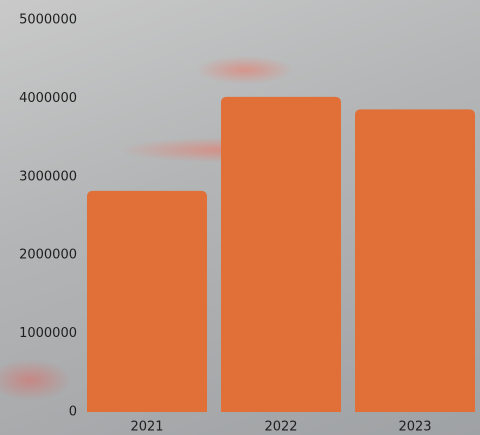 Image resolution: width=480 pixels, height=435 pixels. Describe the element at coordinates (280, 427) in the screenshot. I see `x-tick-label: 2022` at that location.